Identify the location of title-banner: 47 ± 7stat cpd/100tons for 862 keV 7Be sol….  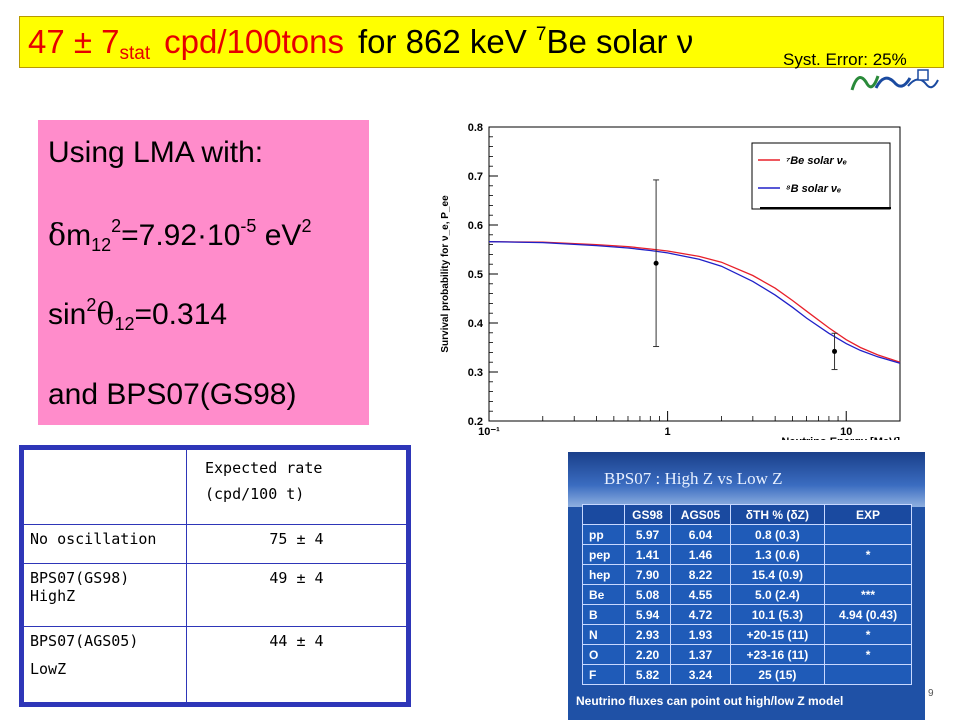
(481, 42).